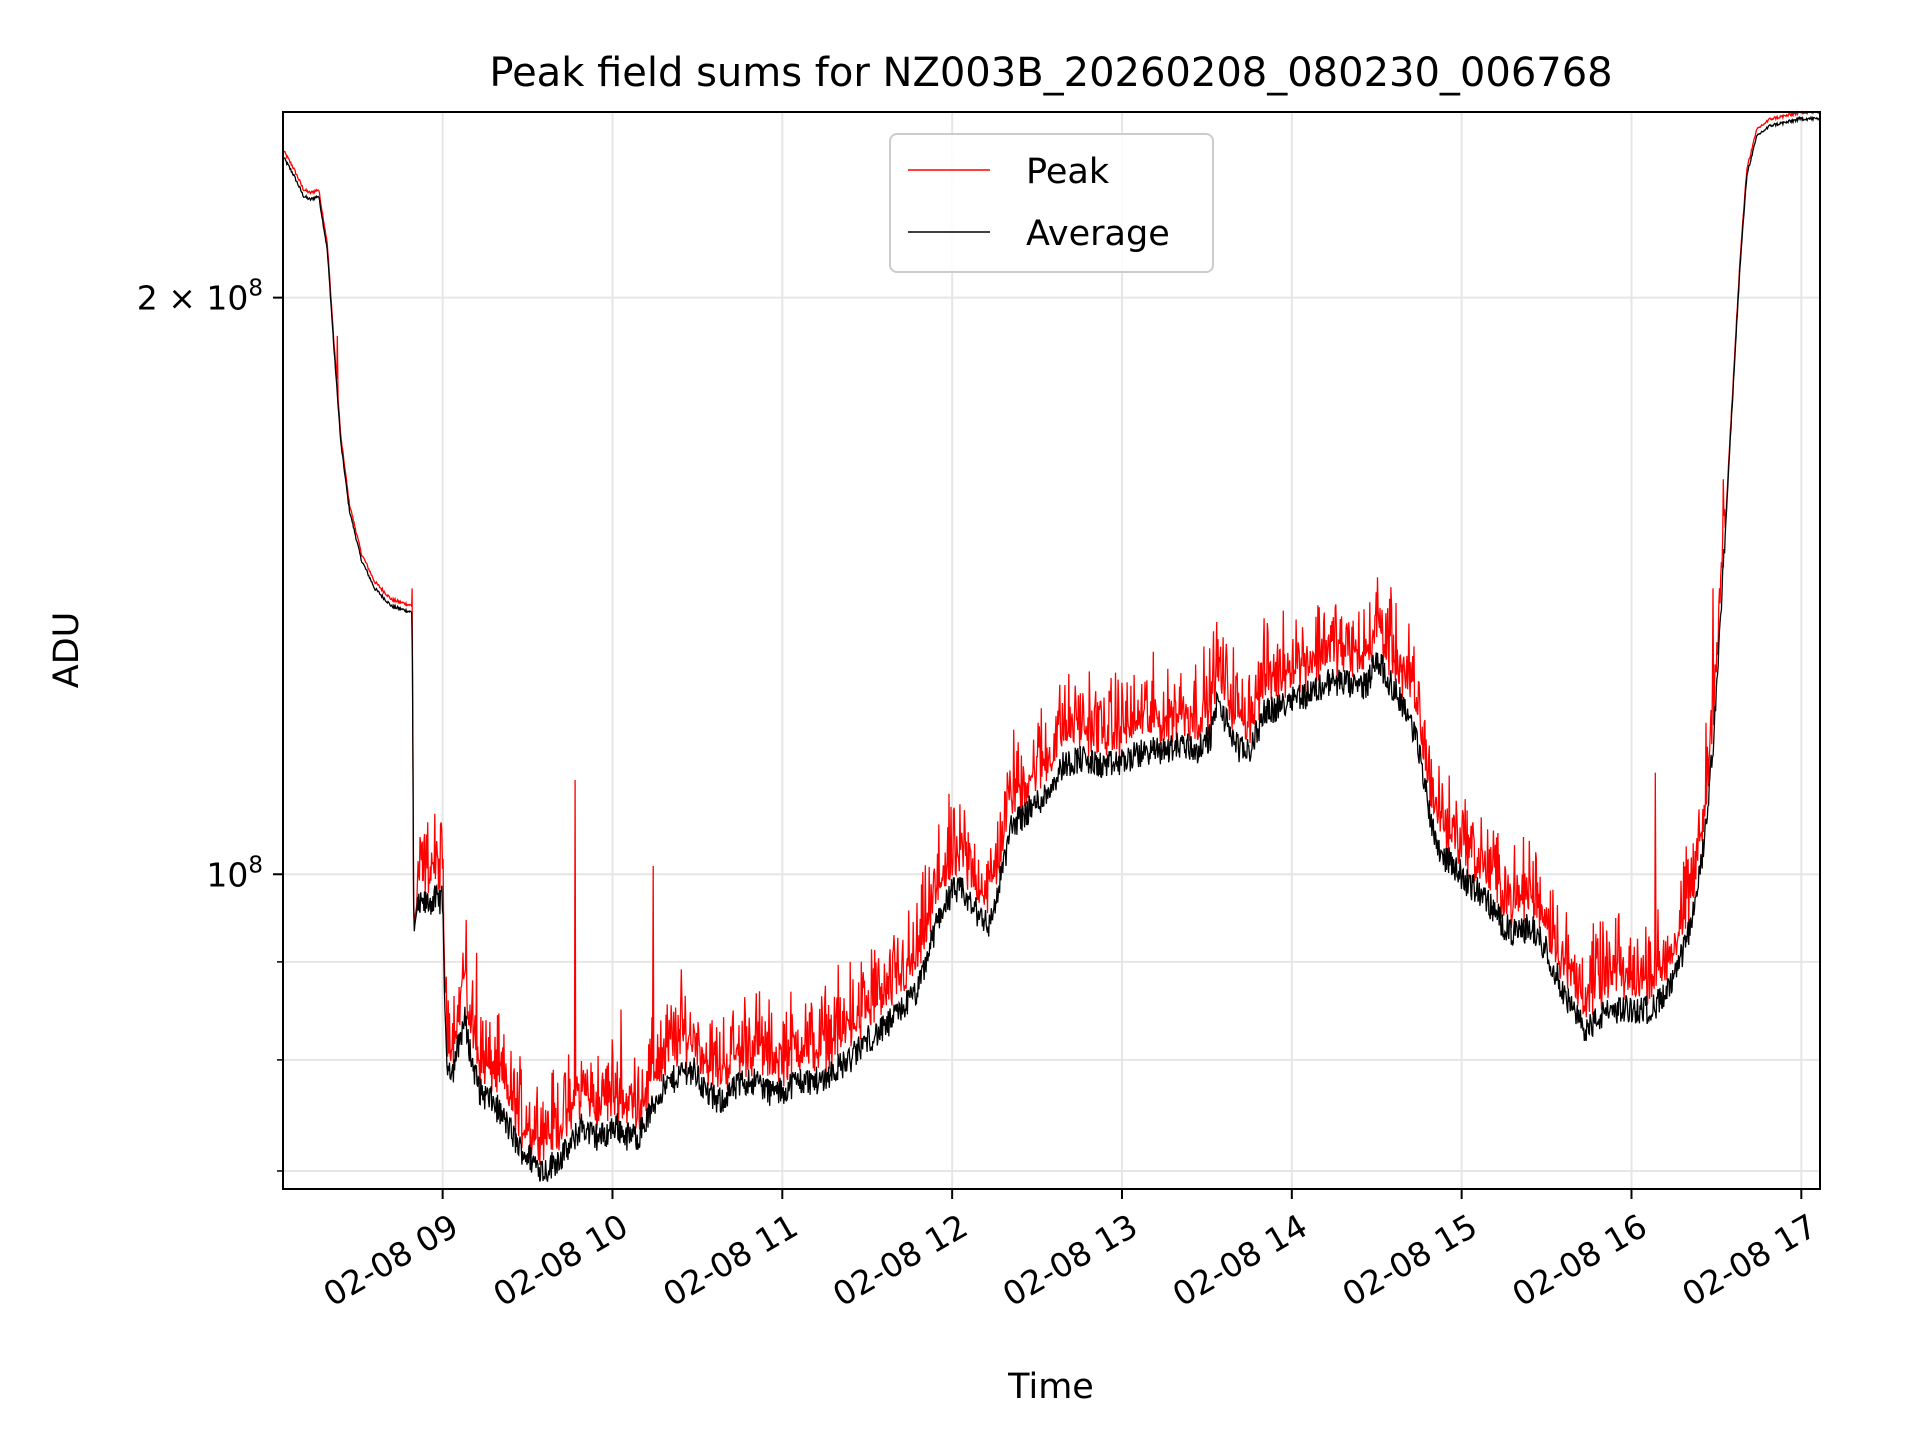  What do you see at coordinates (200, 297) in the screenshot?
I see `y-tick-label: 2 × 108` at bounding box center [200, 297].